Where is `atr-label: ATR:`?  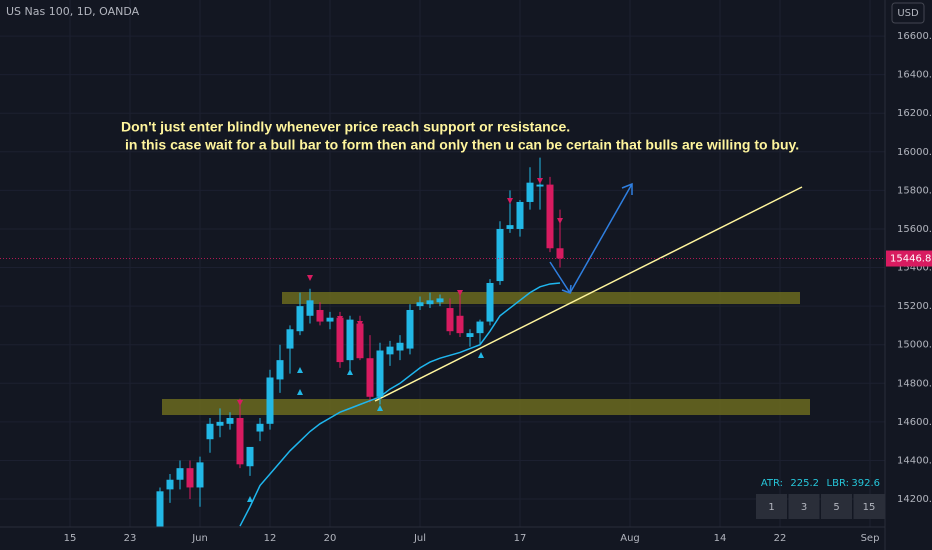 atr-label: ATR: is located at coordinates (772, 483).